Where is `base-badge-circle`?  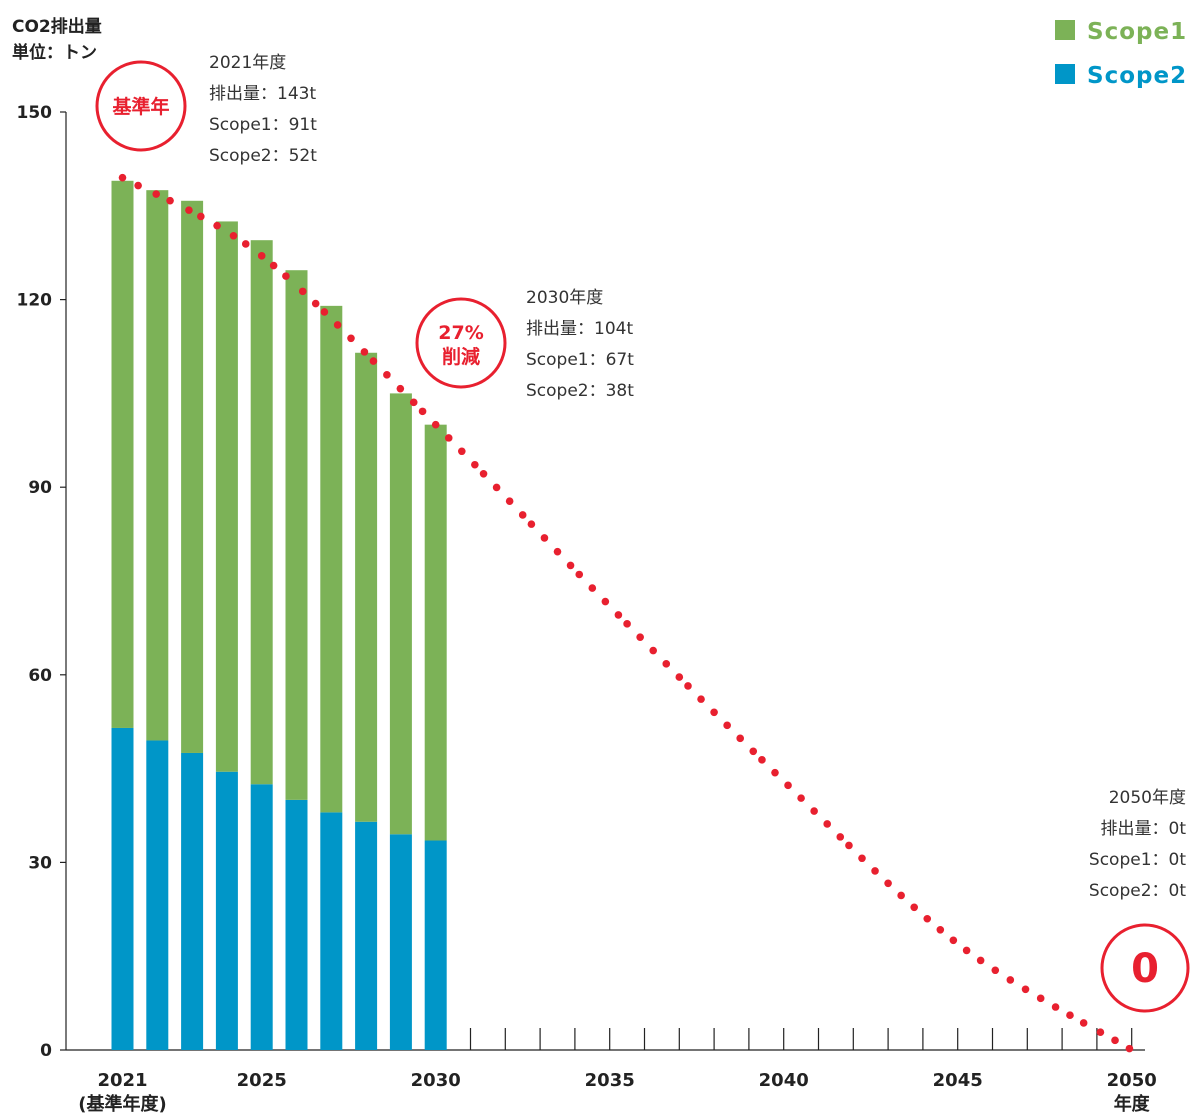
base-badge-circle is located at coordinates (141, 106).